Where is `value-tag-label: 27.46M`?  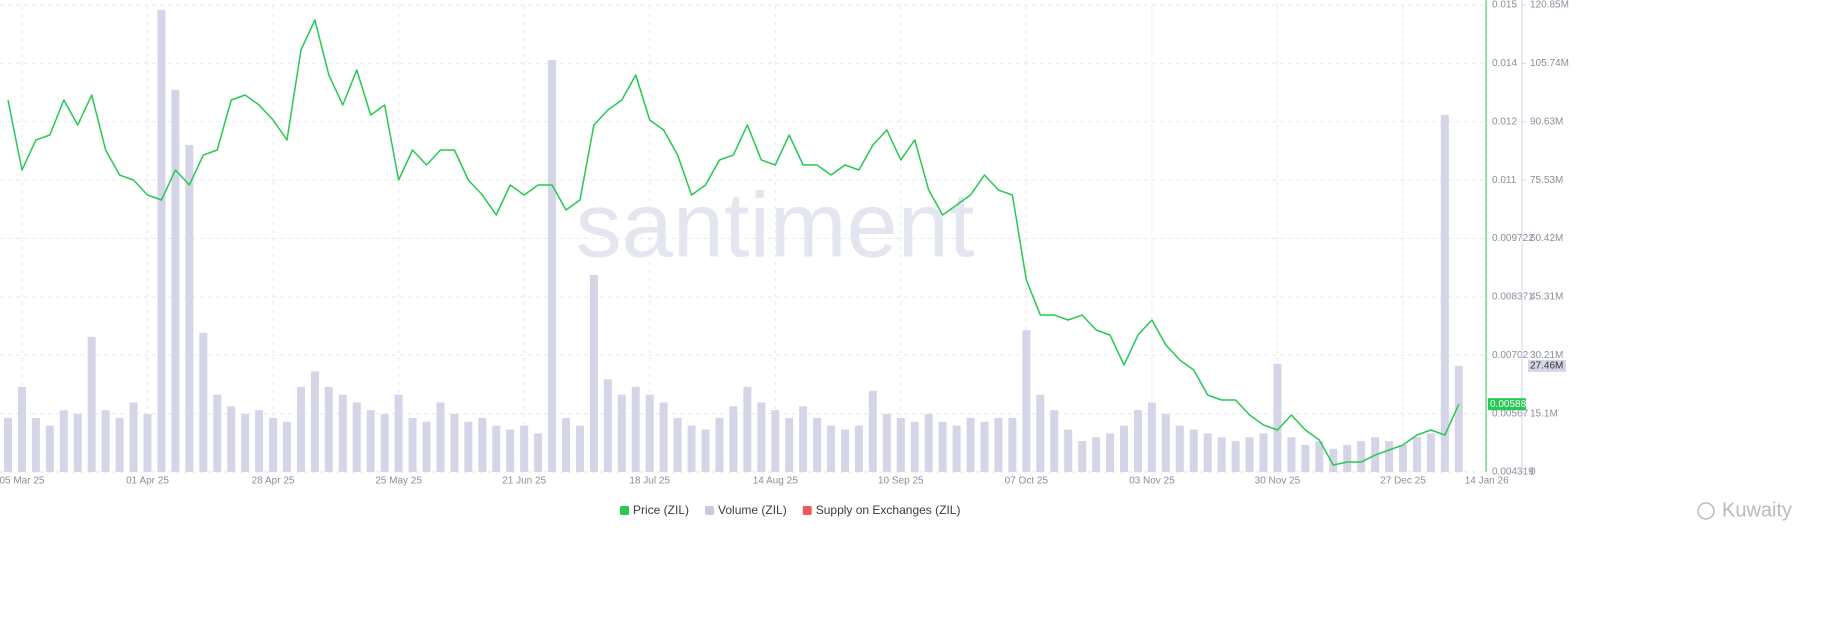
value-tag-label: 27.46M is located at coordinates (1546, 366).